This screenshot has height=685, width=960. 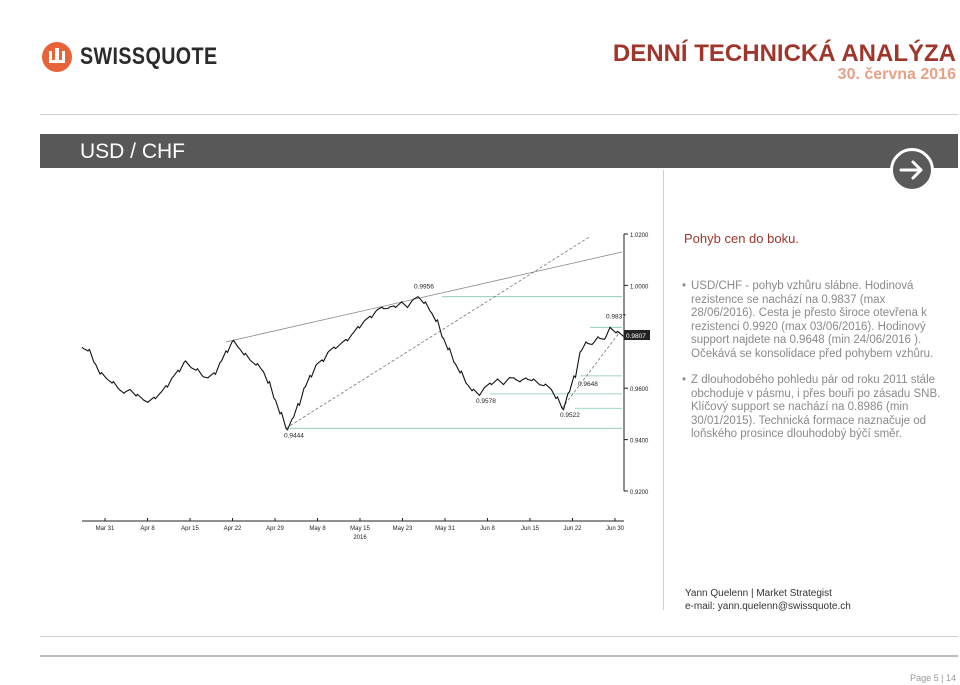 I want to click on price-series-line, so click(x=352, y=363).